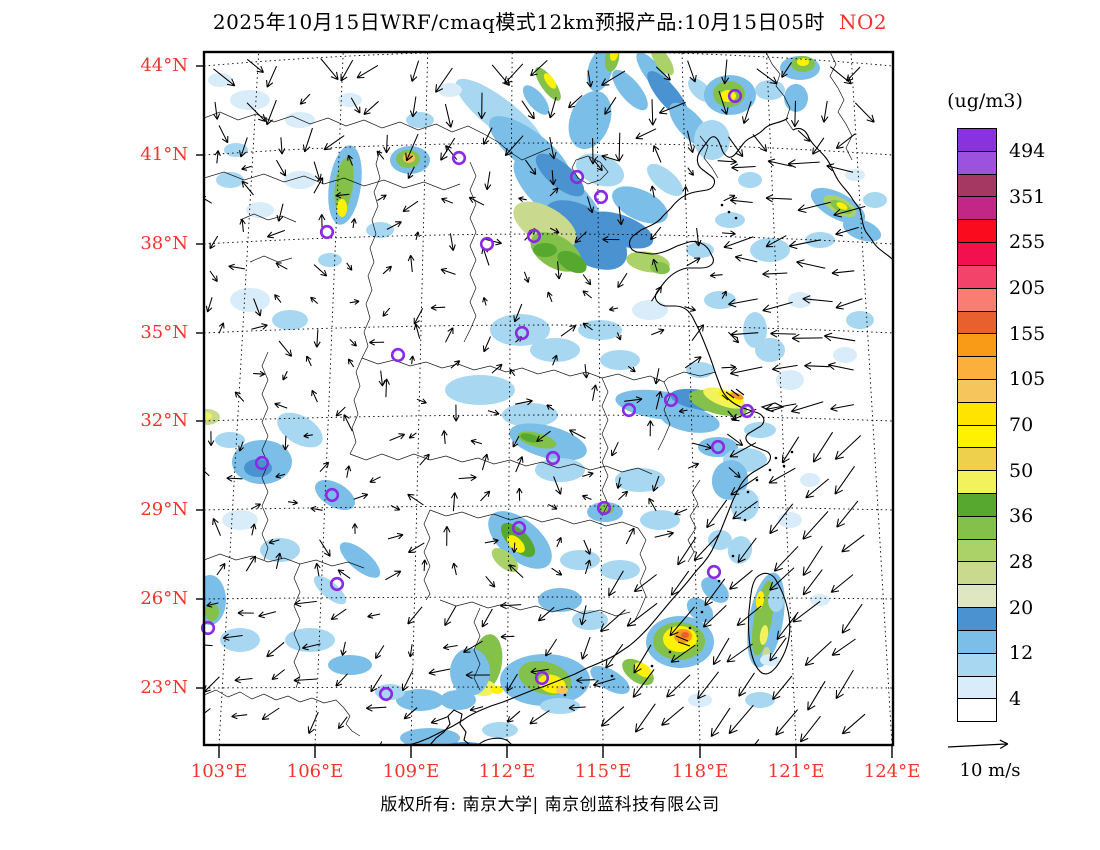 The width and height of the screenshot is (1100, 850). What do you see at coordinates (700, 771) in the screenshot?
I see `lon-label: 118°E` at bounding box center [700, 771].